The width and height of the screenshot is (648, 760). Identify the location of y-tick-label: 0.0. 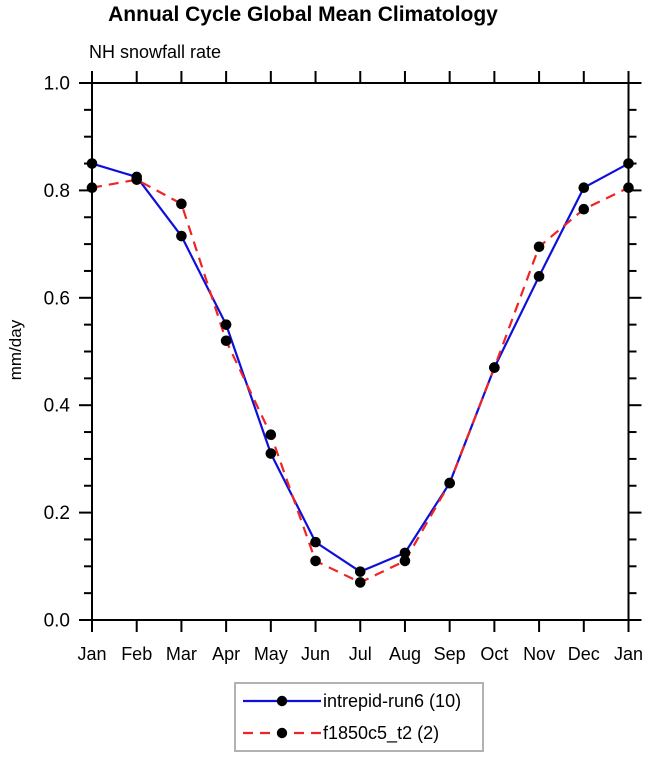
(57, 621).